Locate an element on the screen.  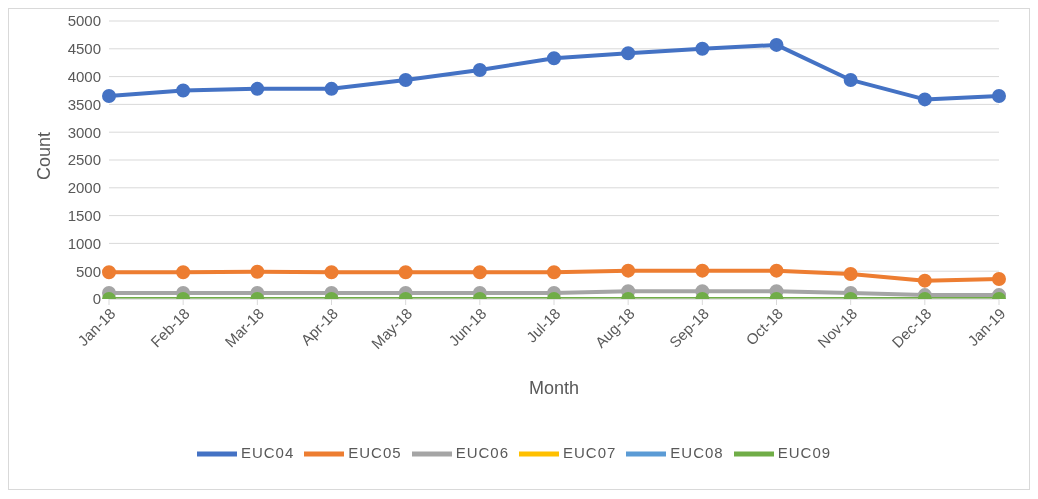
y-tick-label: 3000 is located at coordinates (84, 132).